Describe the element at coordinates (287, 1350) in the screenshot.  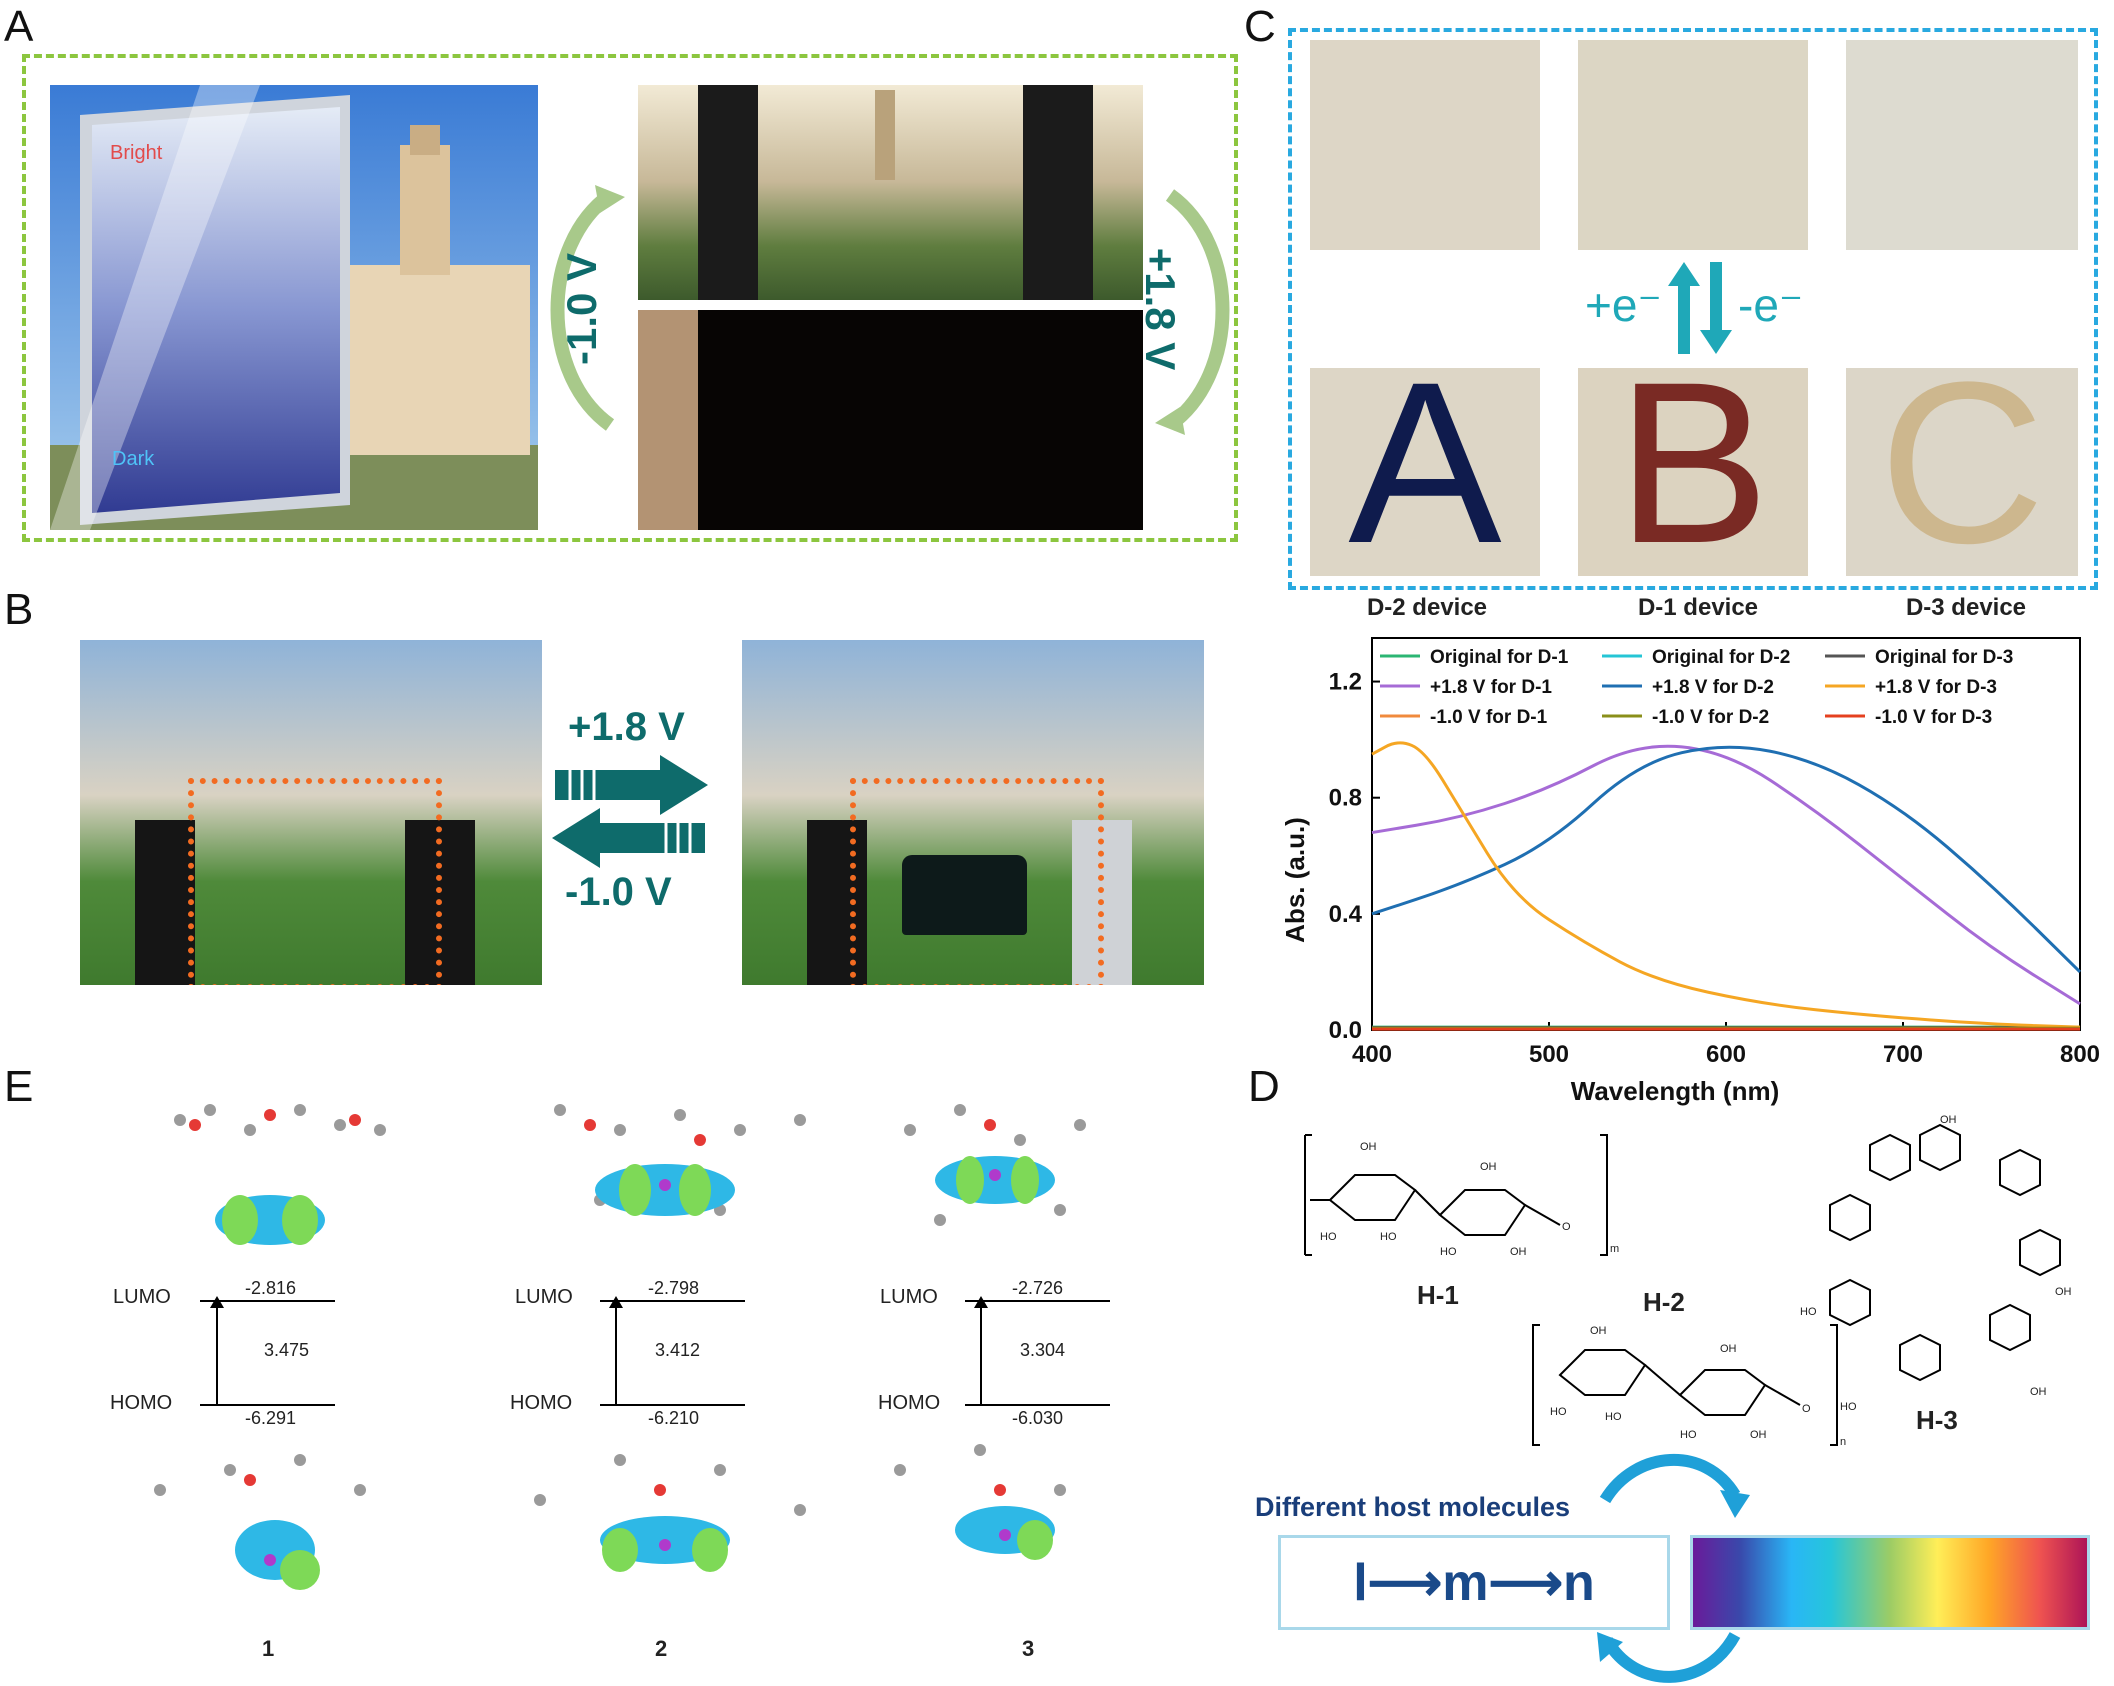
I see `gap-value-1: 3.475` at that location.